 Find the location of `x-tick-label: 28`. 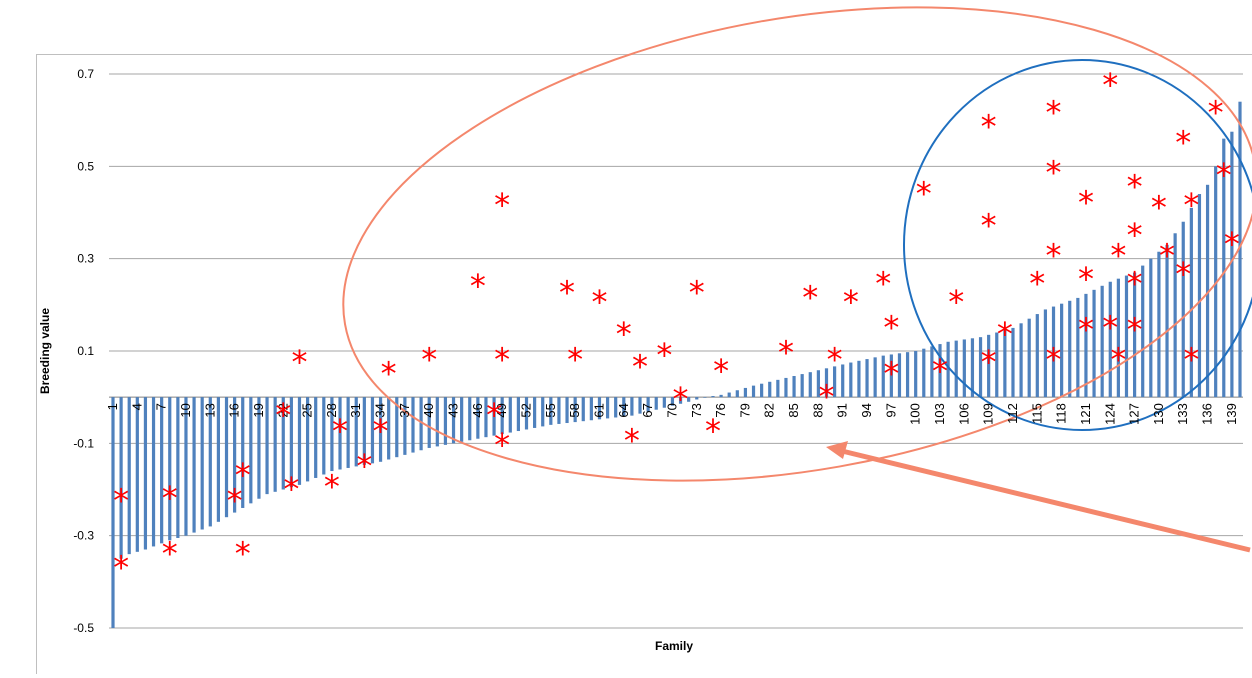

x-tick-label: 28 is located at coordinates (331, 410).